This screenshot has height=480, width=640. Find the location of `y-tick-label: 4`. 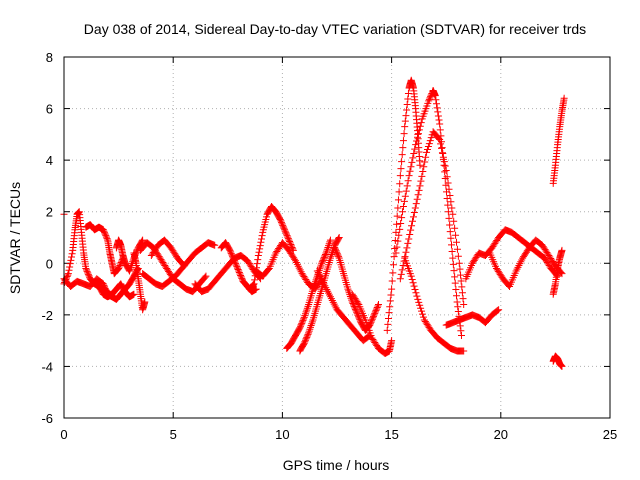

y-tick-label: 4 is located at coordinates (49, 160).